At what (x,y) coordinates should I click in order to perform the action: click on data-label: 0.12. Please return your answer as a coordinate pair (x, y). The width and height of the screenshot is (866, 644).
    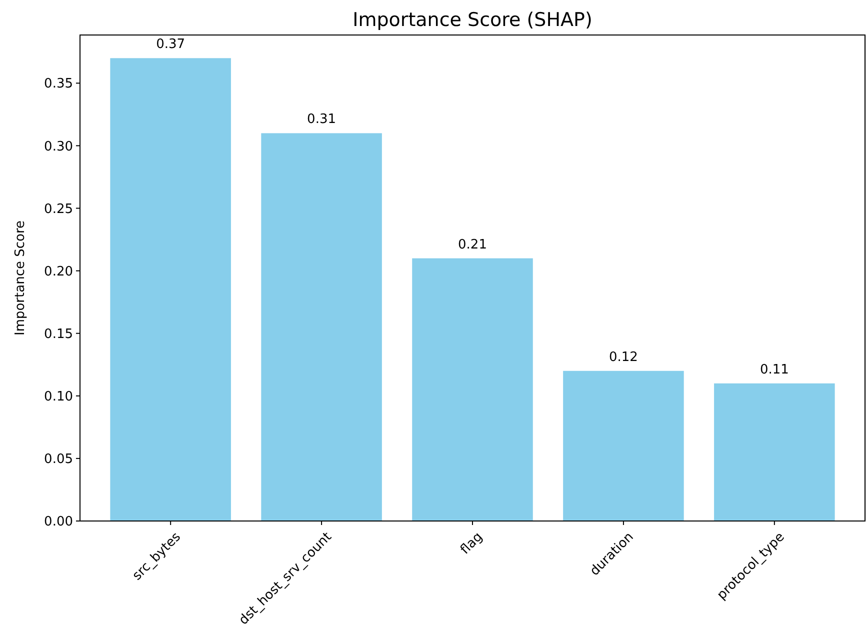
    Looking at the image, I should click on (623, 357).